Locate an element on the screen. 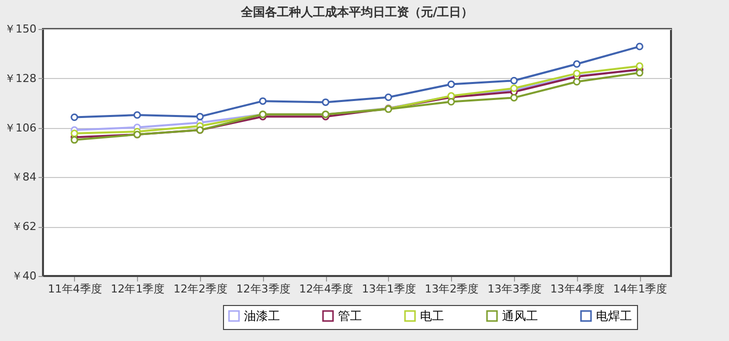 Image resolution: width=729 pixels, height=341 pixels. chart-title: 全国各工种人工成本平均日工资（元/工日） is located at coordinates (357, 12).